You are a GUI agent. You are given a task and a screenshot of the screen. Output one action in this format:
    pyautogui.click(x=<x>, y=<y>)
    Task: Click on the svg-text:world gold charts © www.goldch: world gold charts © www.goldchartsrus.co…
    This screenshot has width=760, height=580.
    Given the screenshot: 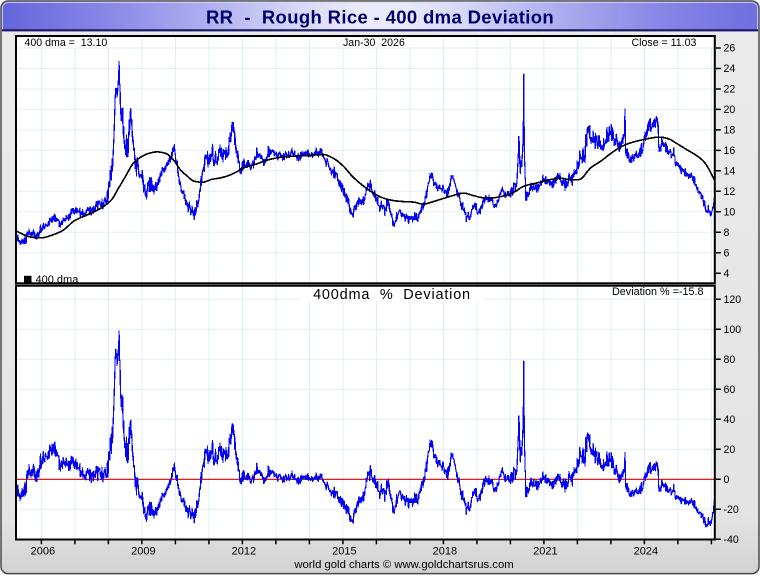 What is the action you would take?
    pyautogui.click(x=403, y=565)
    